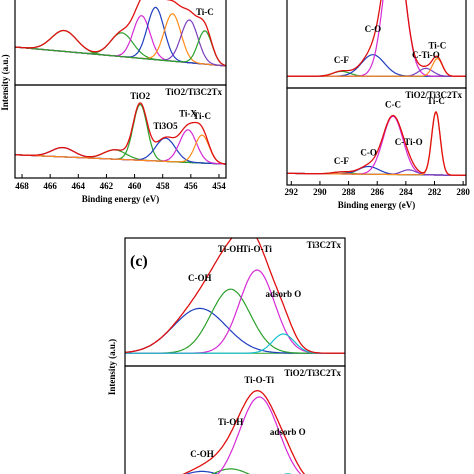  I want to click on x-tick-label: 286, so click(377, 192).